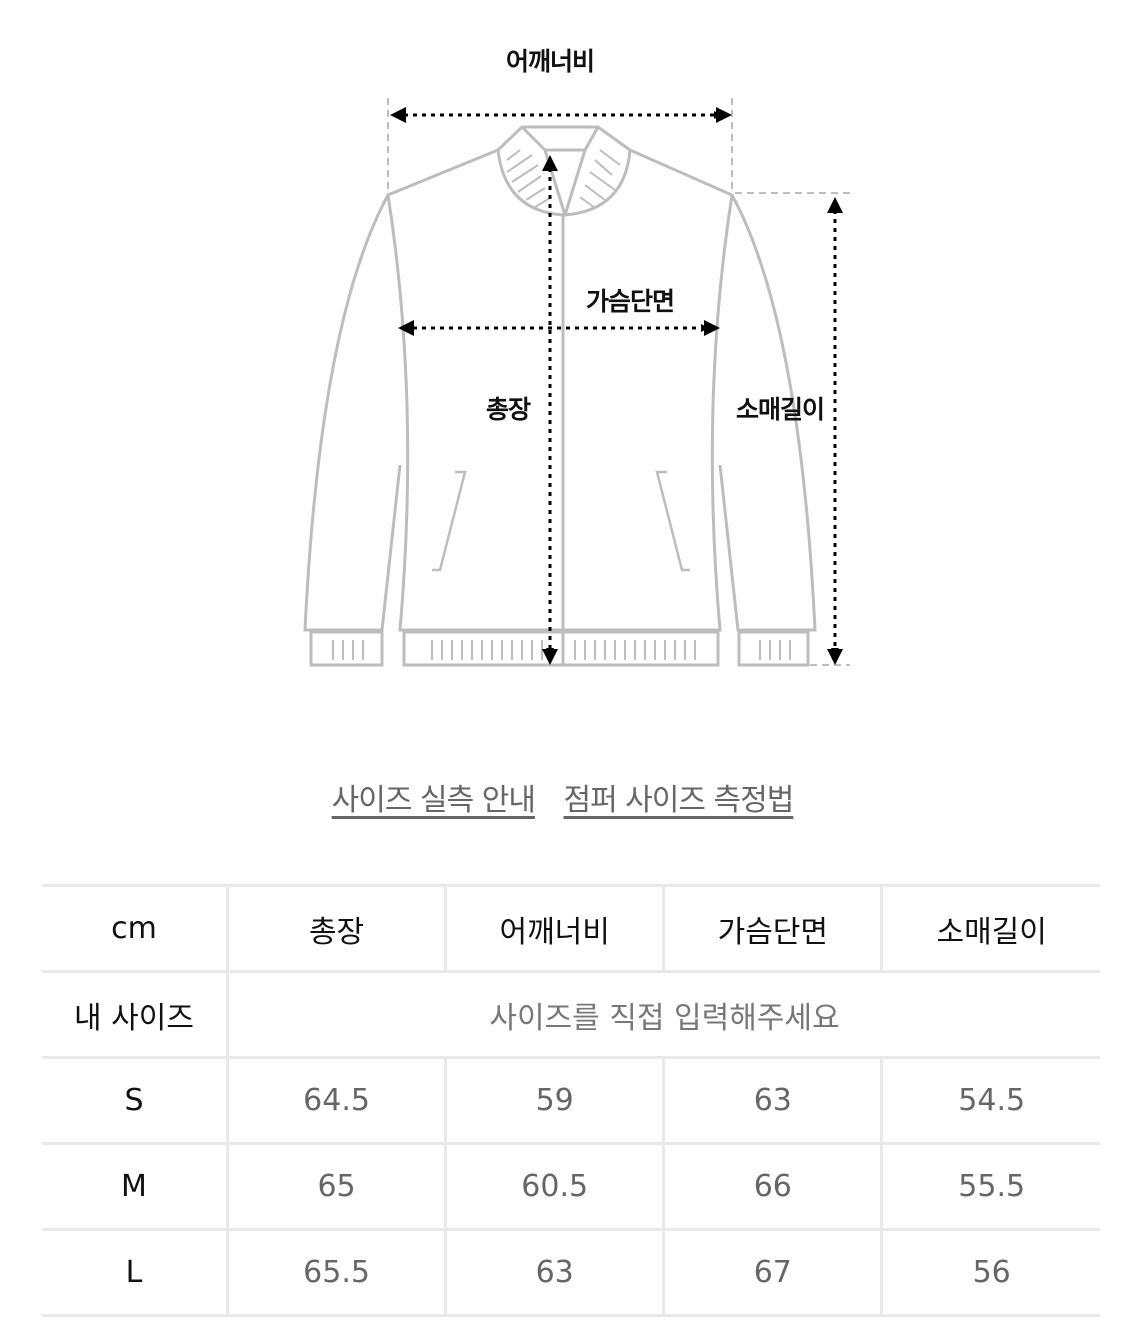 The height and width of the screenshot is (1321, 1125). Describe the element at coordinates (135, 928) in the screenshot. I see `header-cell: cm` at that location.